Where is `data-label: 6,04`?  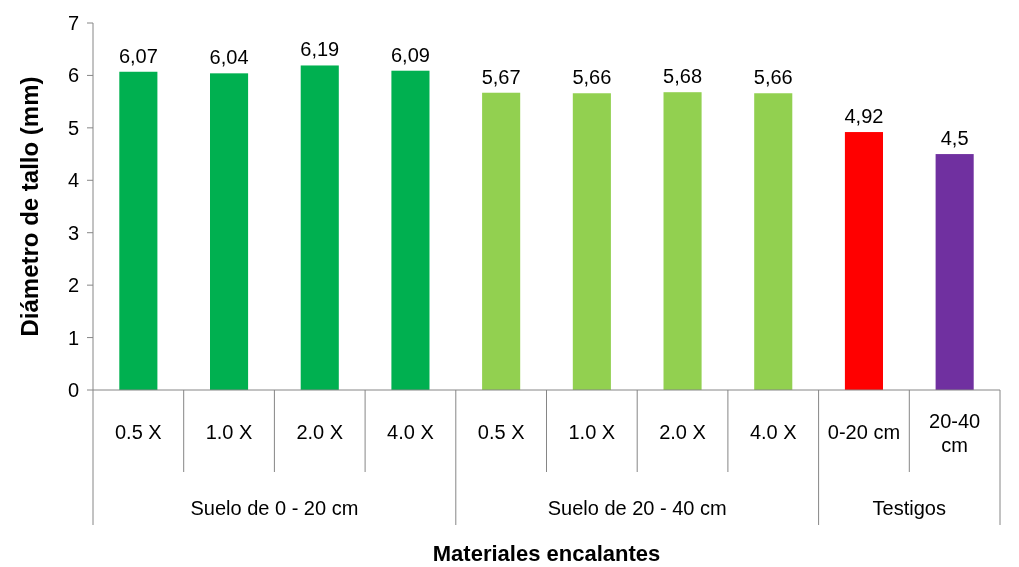 data-label: 6,04 is located at coordinates (229, 57).